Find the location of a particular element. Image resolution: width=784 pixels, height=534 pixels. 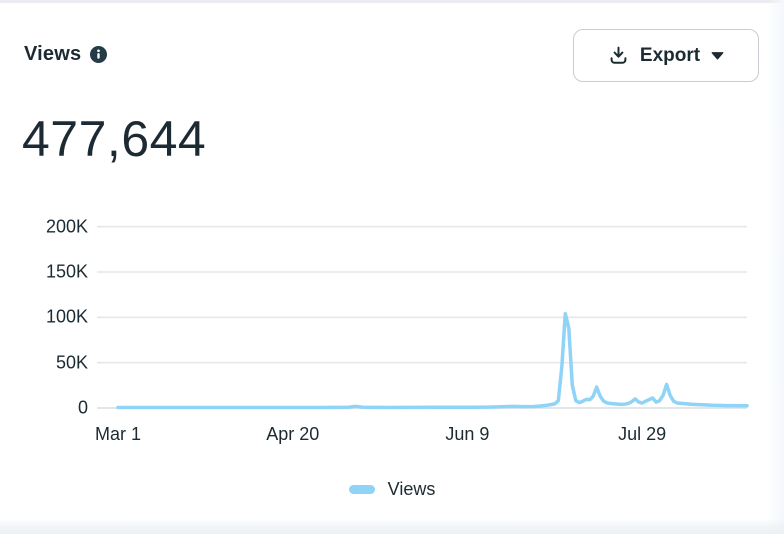

legend-label: Views is located at coordinates (411, 489).